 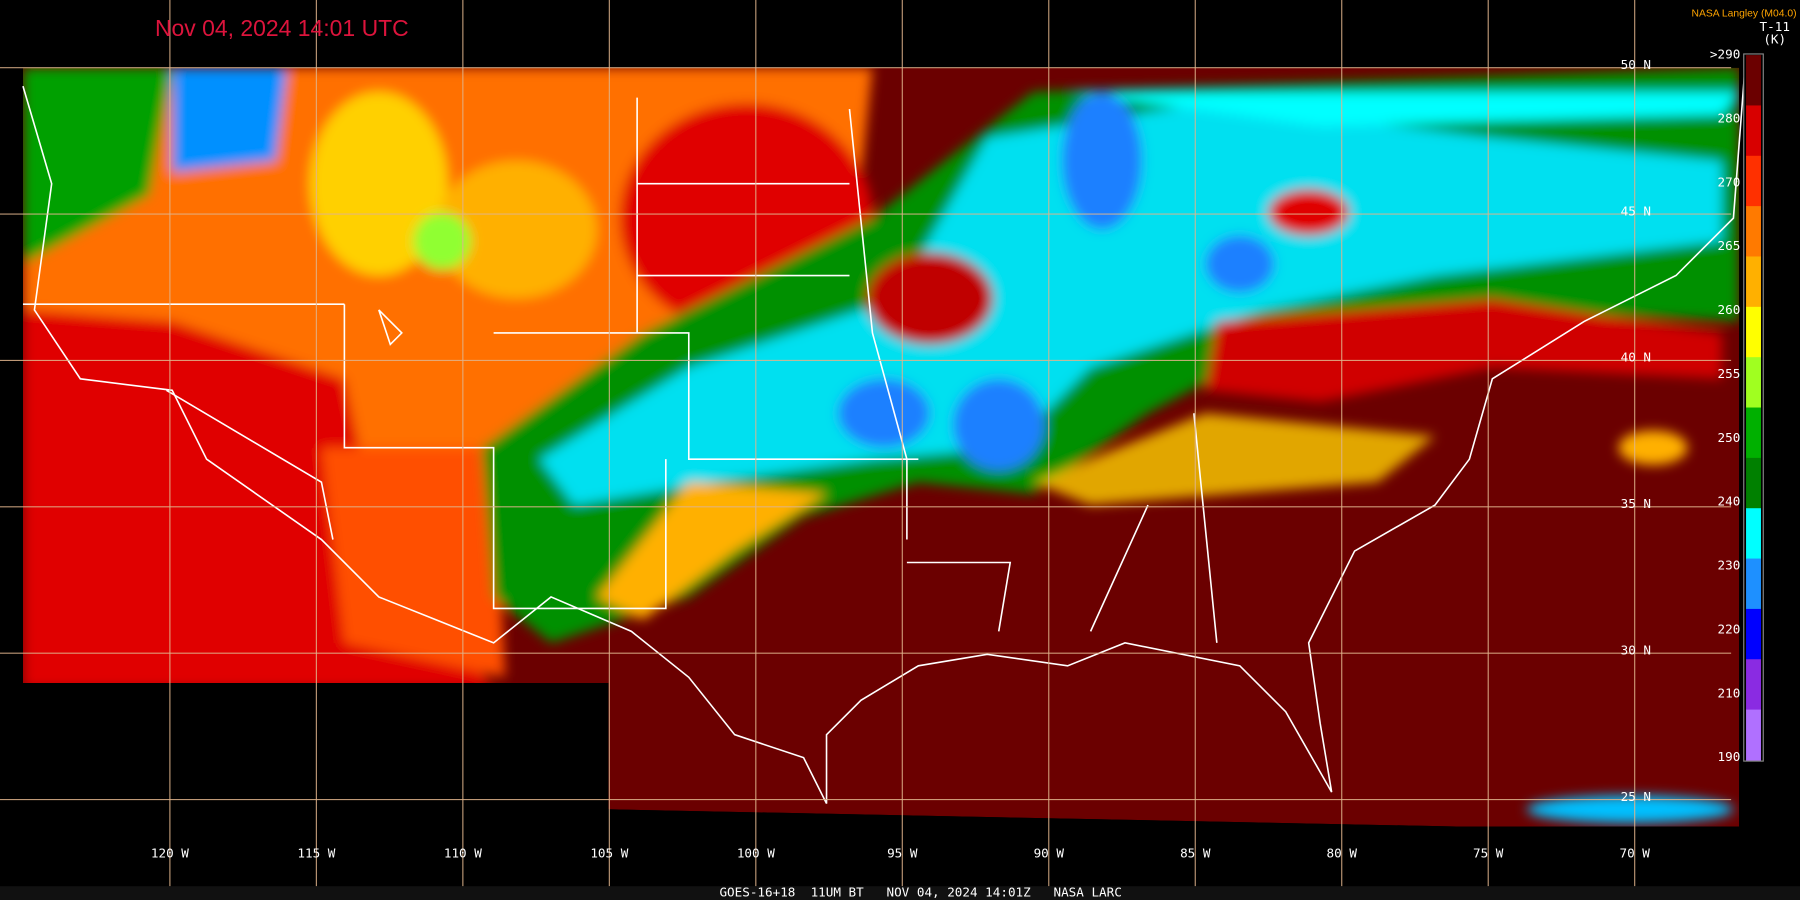 I want to click on latitude-label: 25 N, so click(x=1636, y=796).